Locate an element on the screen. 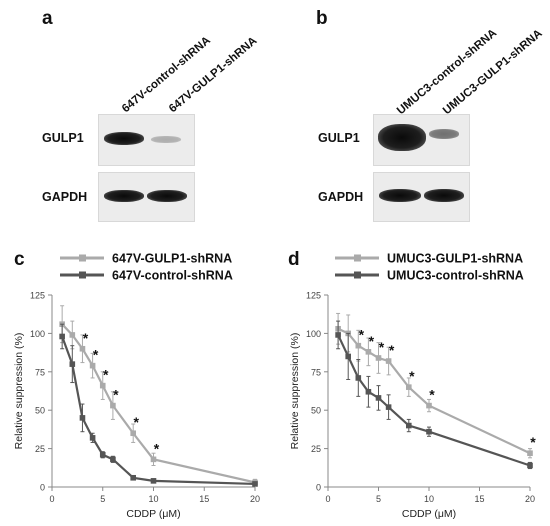 Image resolution: width=550 pixels, height=526 pixels. chart-d-y-tick-label-125: 125 is located at coordinates (313, 296).